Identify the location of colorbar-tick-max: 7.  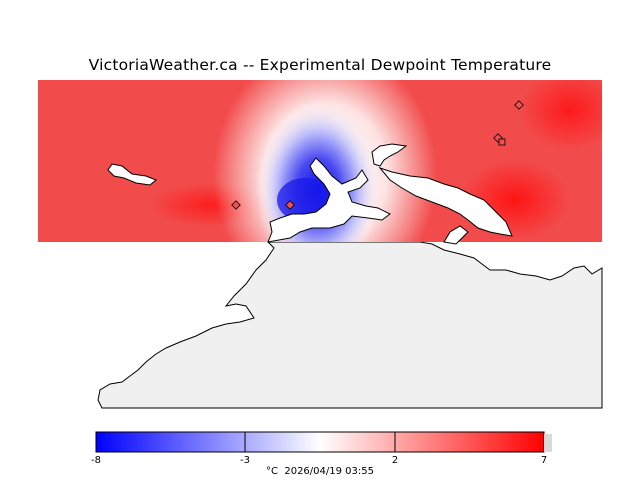
(544, 460).